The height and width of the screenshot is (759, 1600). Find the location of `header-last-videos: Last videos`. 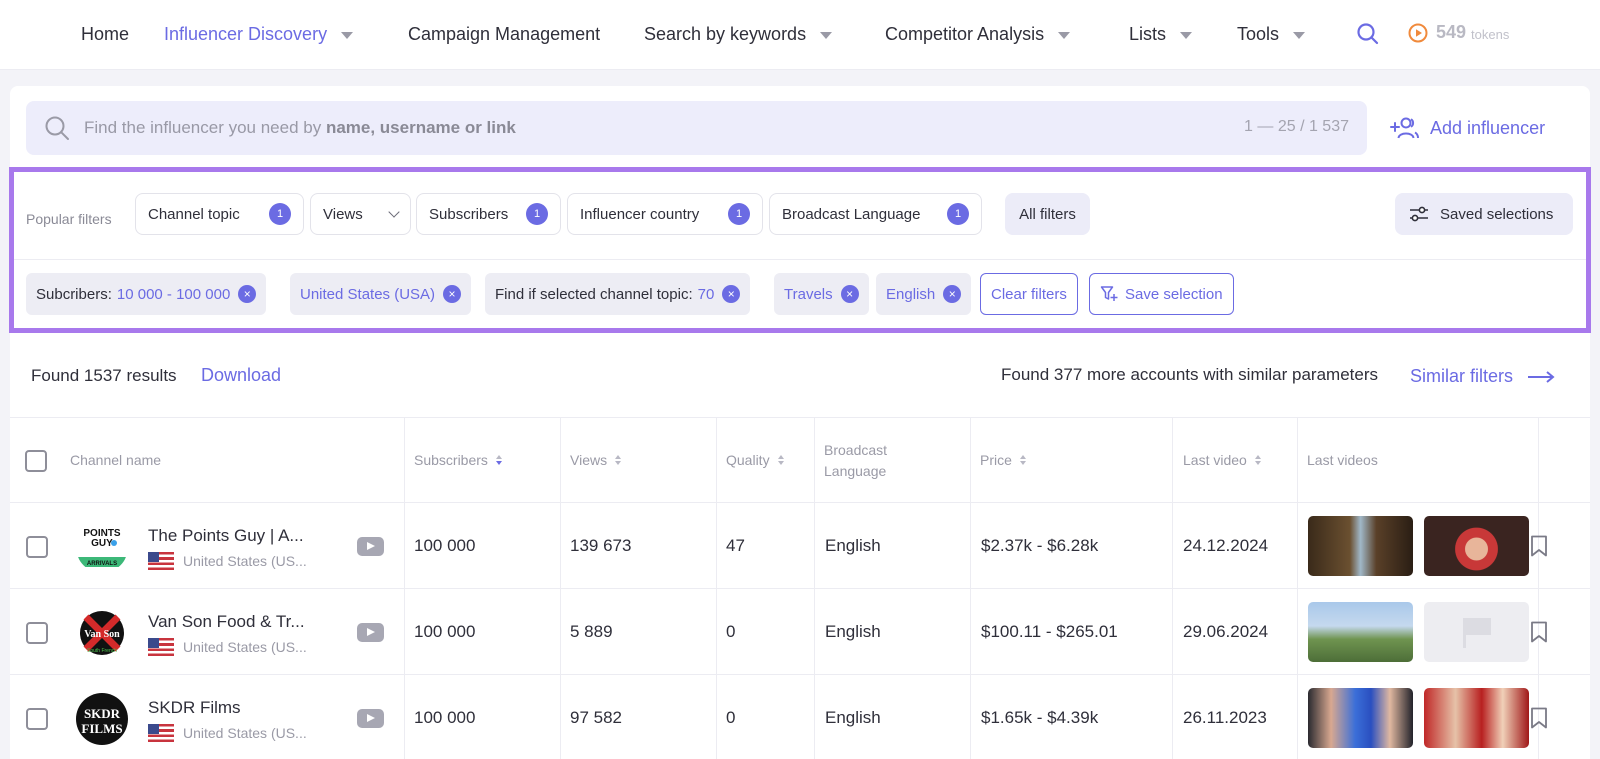

header-last-videos: Last videos is located at coordinates (1342, 460).